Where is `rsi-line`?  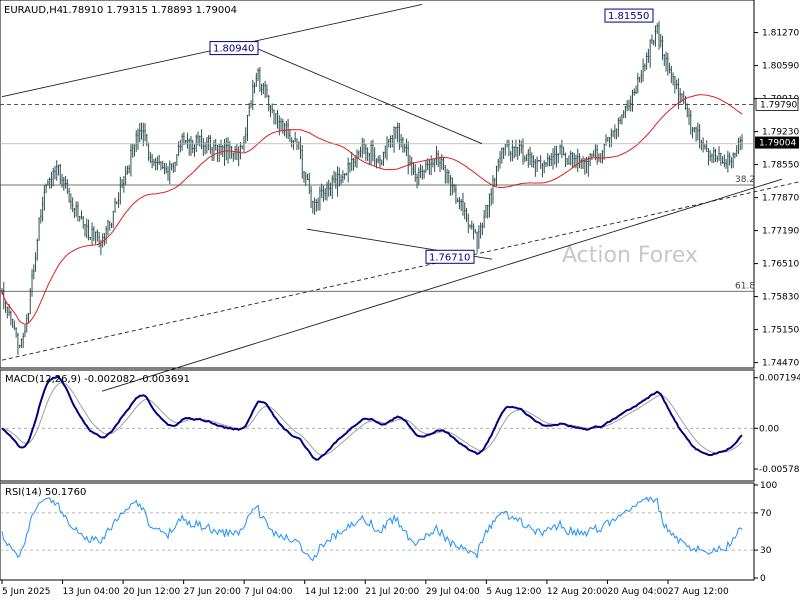
rsi-line is located at coordinates (372, 529).